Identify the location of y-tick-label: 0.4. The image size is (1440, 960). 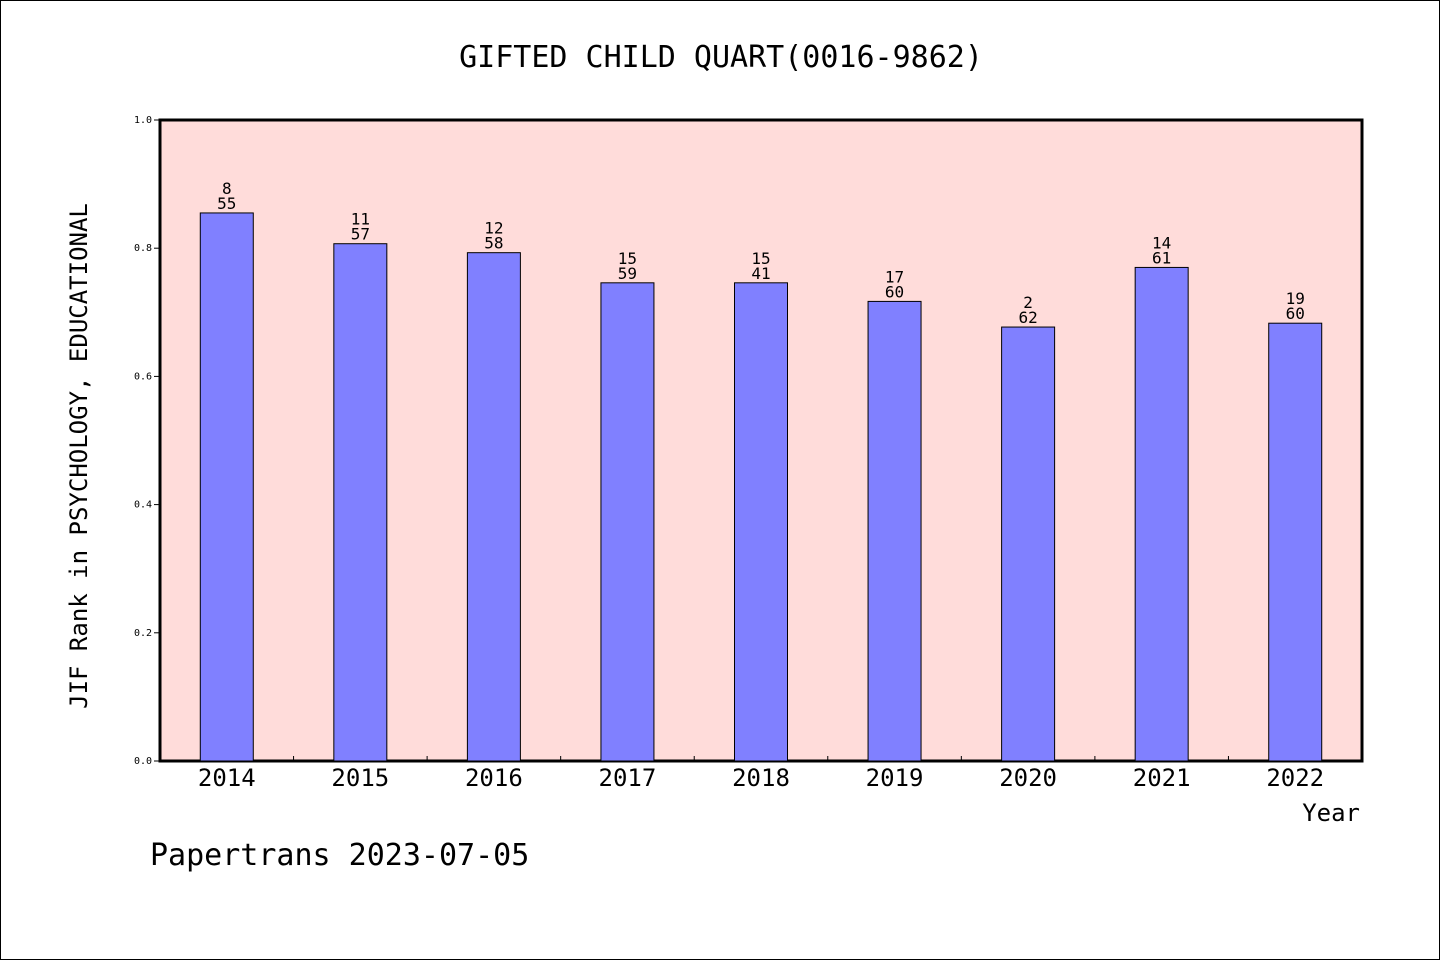
(143, 505).